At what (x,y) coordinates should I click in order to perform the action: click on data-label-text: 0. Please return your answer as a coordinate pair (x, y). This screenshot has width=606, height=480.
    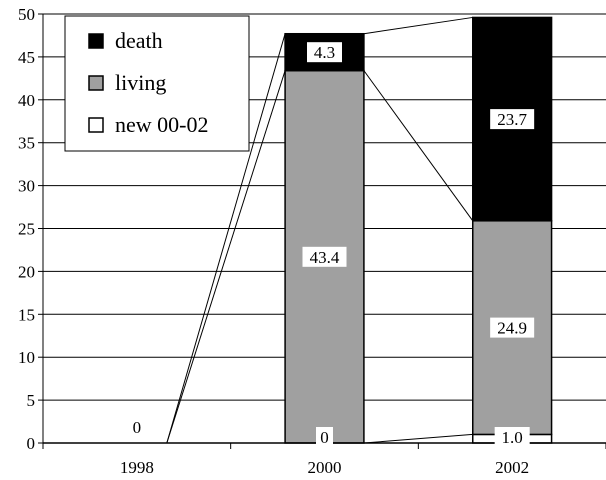
    Looking at the image, I should click on (324, 437).